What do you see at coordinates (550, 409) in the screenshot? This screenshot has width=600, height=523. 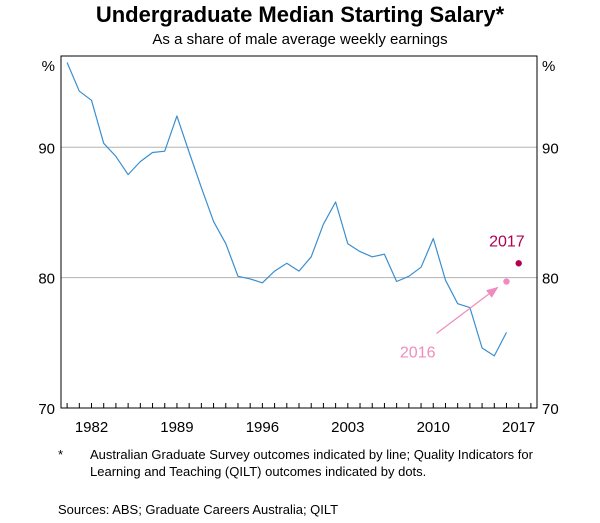 I see `y-tick-label-right: 70` at bounding box center [550, 409].